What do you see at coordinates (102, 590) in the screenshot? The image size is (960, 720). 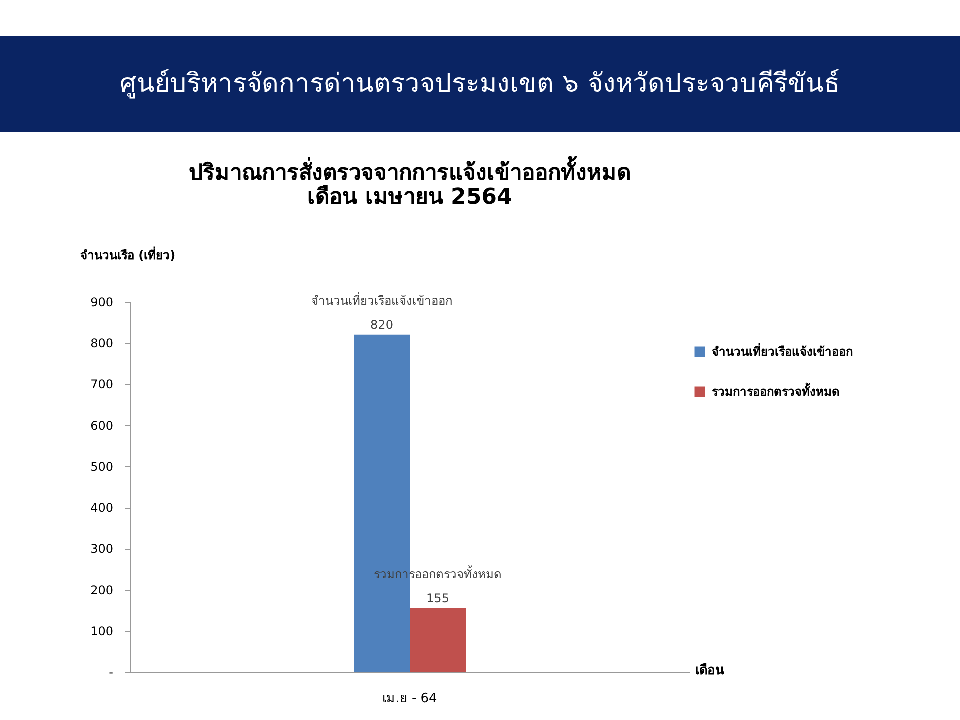 I see `y-tick-label: 200` at bounding box center [102, 590].